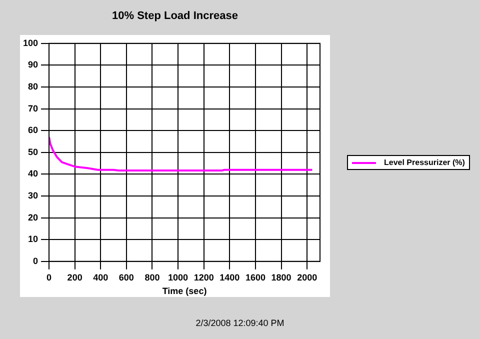  Describe the element at coordinates (33, 239) in the screenshot. I see `y-tick-label: 10` at that location.